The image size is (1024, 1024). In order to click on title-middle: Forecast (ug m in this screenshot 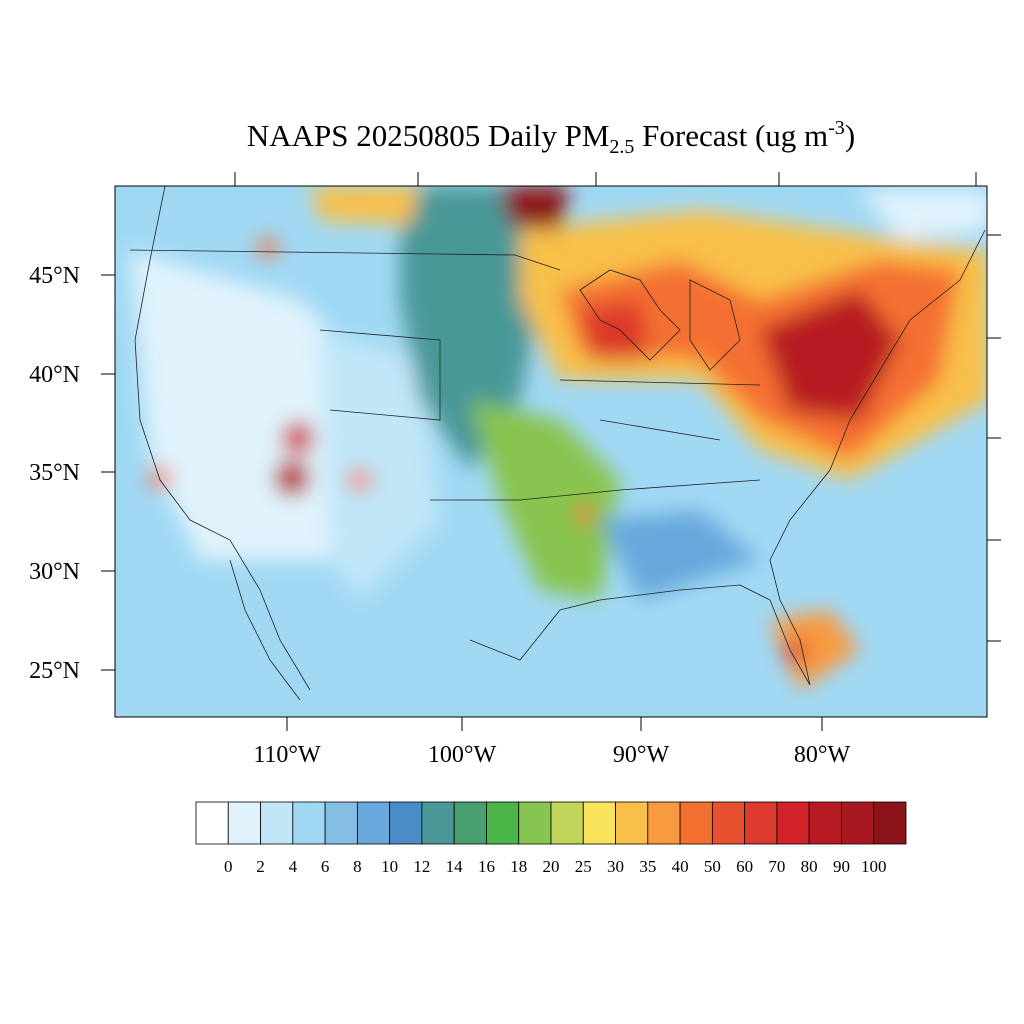, I will do `click(731, 135)`.